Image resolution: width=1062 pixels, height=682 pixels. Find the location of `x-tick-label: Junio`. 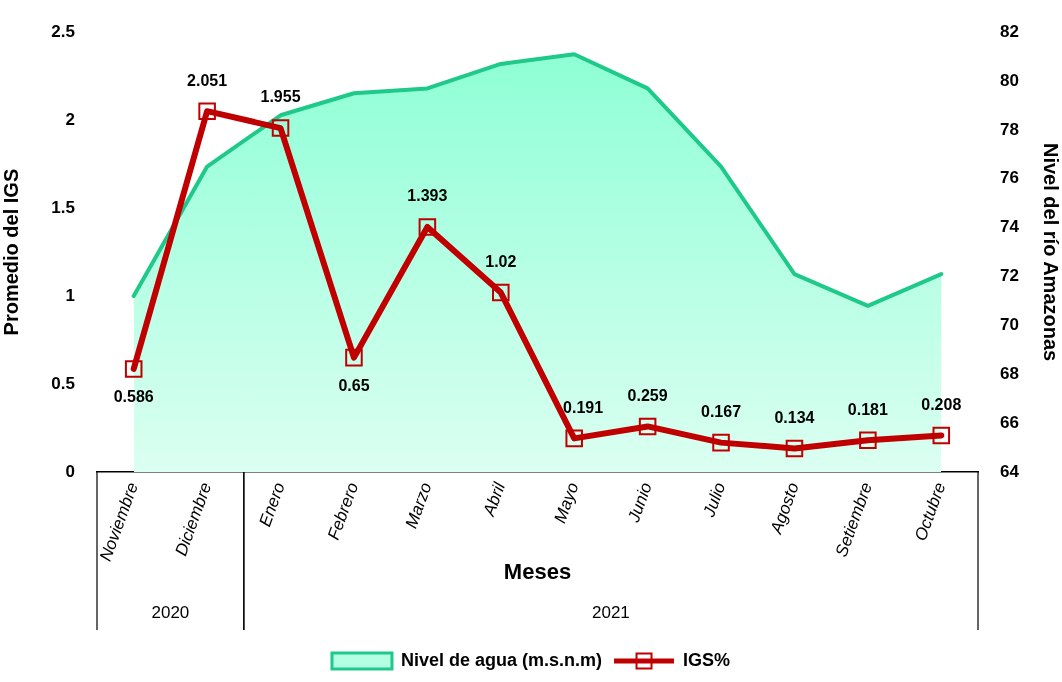

x-tick-label: Junio is located at coordinates (639, 502).